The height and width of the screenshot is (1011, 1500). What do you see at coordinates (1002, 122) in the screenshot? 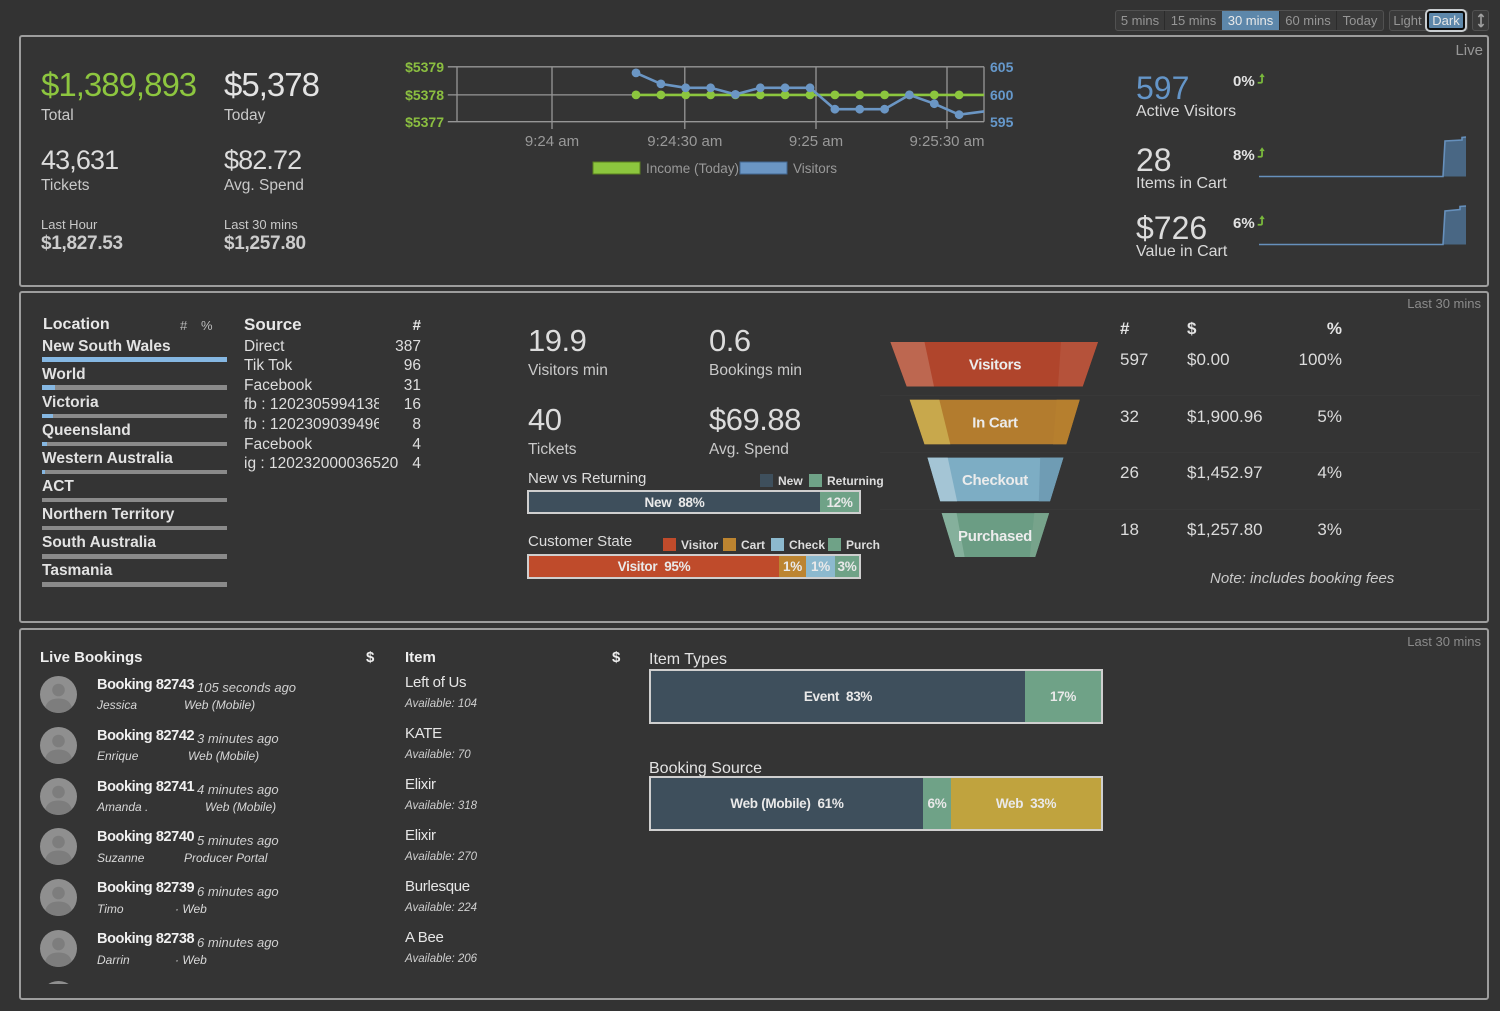
I see `svg-text: 595` at bounding box center [1002, 122].